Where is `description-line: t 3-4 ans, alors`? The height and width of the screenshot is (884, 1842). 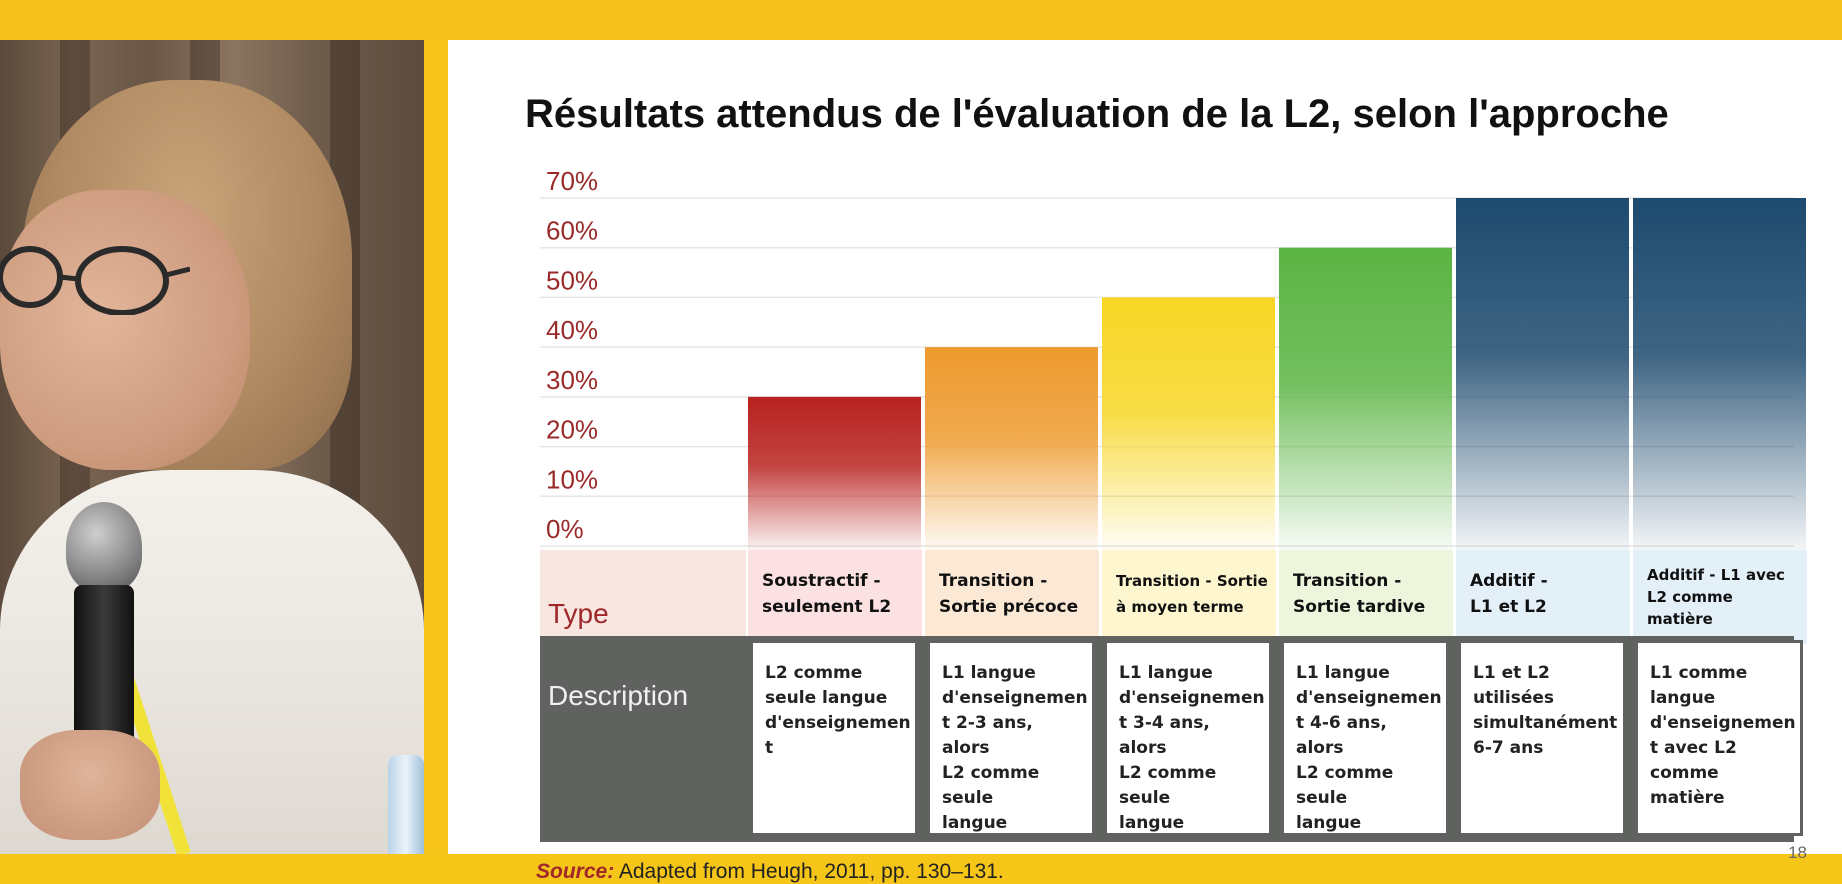 description-line: t 3-4 ans, alors is located at coordinates (1164, 735).